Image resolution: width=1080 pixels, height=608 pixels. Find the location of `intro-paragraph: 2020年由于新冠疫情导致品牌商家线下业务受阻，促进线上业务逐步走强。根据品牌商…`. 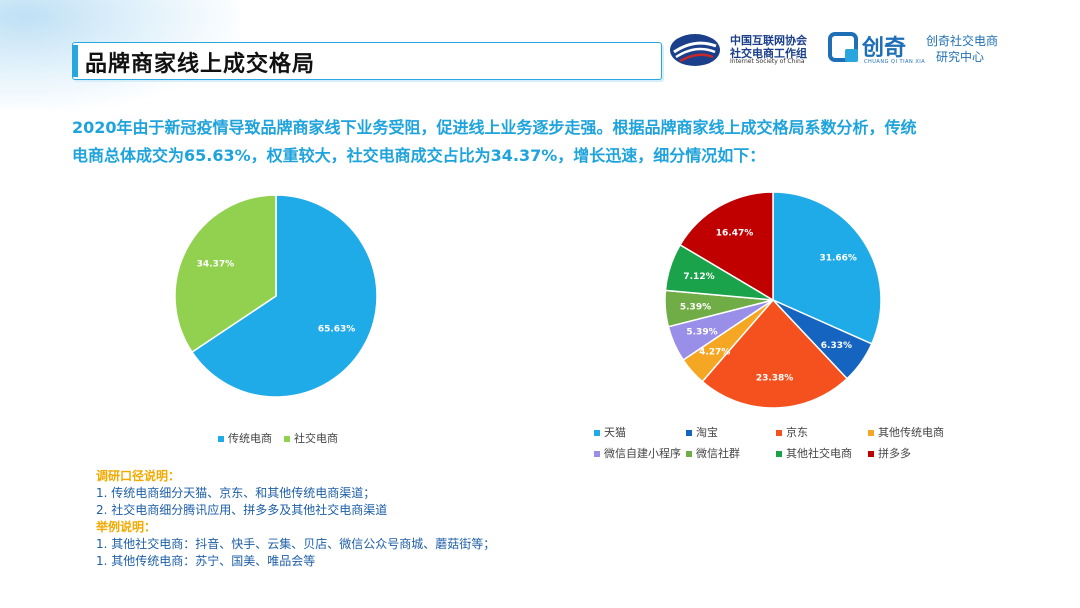

intro-paragraph: 2020年由于新冠疫情导致品牌商家线下业务受阻，促进线上业务逐步走强。根据品牌商… is located at coordinates (547, 142).